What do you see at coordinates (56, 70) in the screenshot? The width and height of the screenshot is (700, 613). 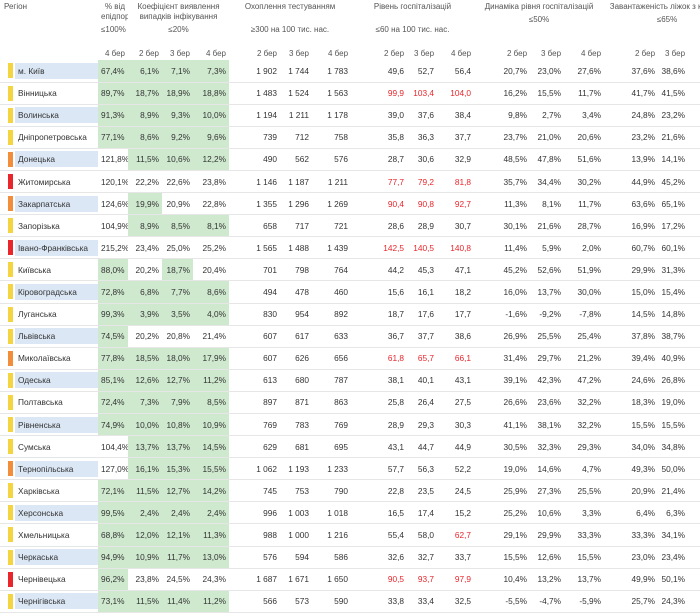 I see `region-name: м. Київ` at bounding box center [56, 70].